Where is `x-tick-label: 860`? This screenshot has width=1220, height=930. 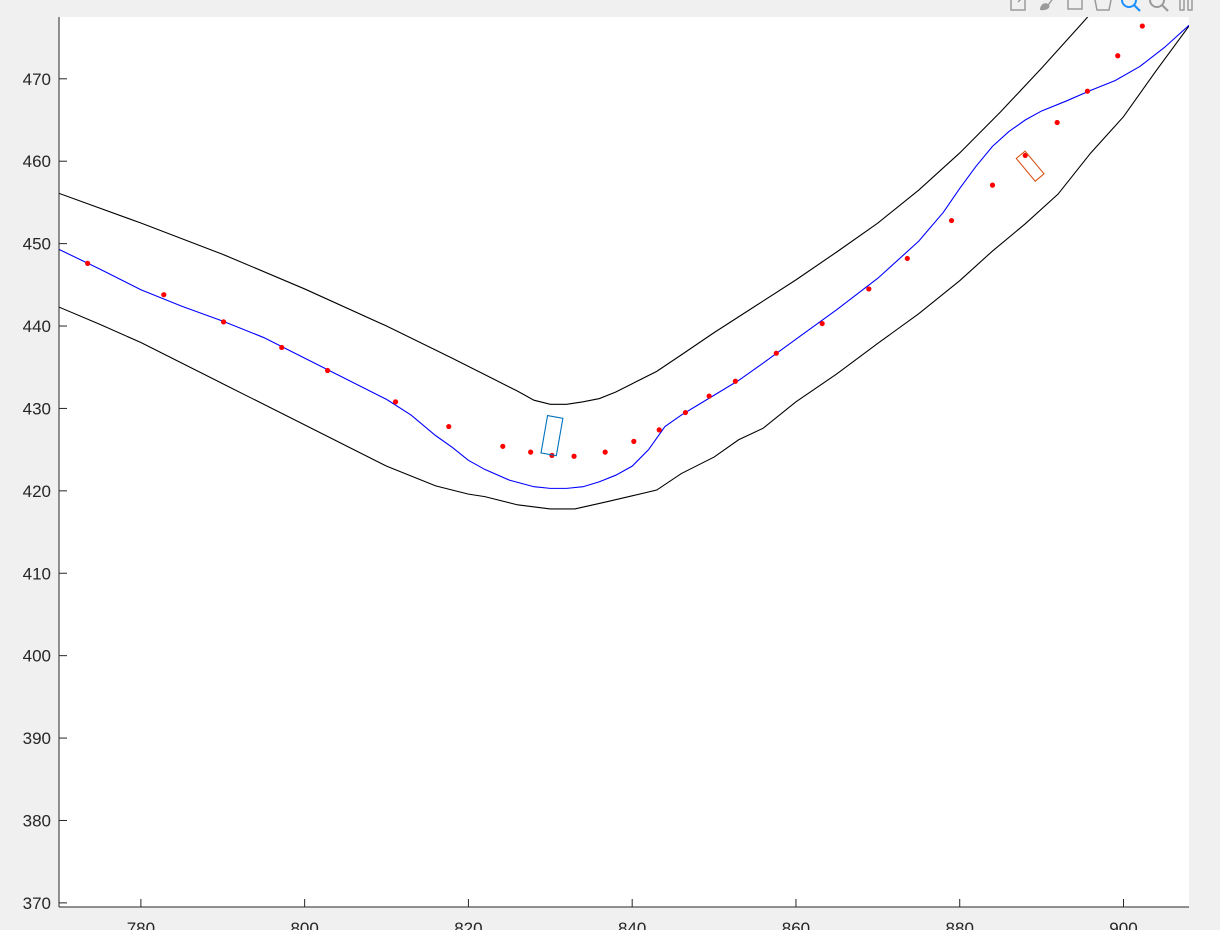
x-tick-label: 860 is located at coordinates (796, 924).